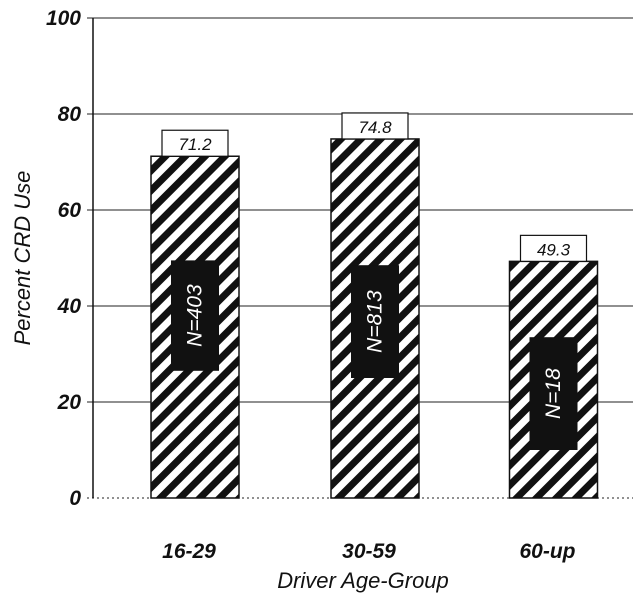 This screenshot has height=599, width=633. What do you see at coordinates (75, 498) in the screenshot?
I see `y-tick-label: 0` at bounding box center [75, 498].